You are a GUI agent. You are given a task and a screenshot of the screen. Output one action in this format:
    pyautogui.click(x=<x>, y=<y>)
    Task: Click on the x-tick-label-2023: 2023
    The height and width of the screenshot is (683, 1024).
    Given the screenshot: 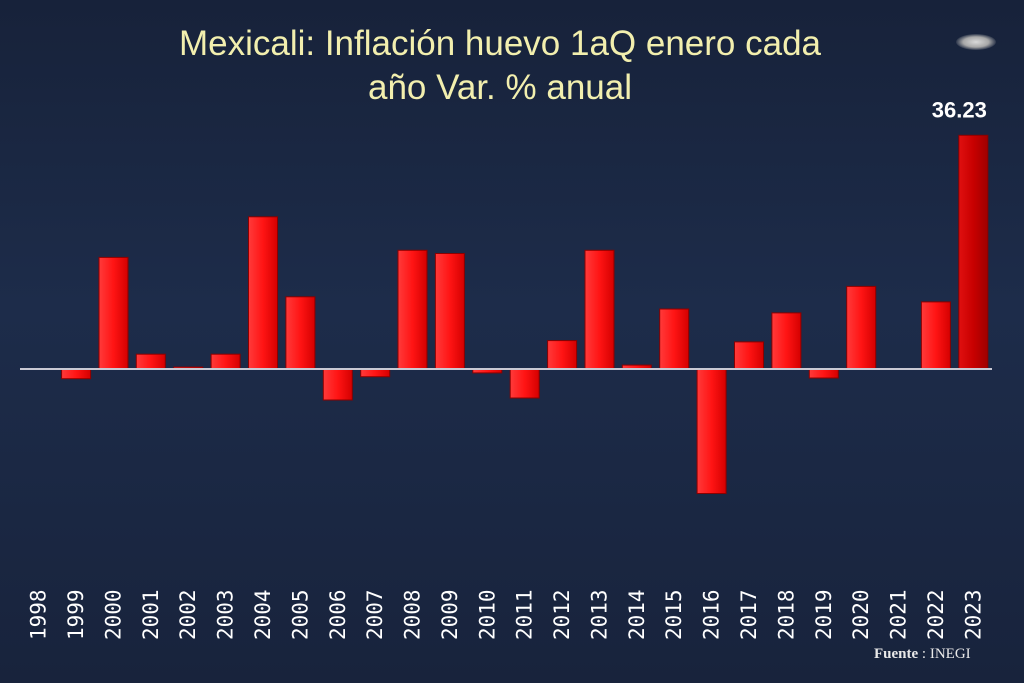 What is the action you would take?
    pyautogui.click(x=973, y=614)
    